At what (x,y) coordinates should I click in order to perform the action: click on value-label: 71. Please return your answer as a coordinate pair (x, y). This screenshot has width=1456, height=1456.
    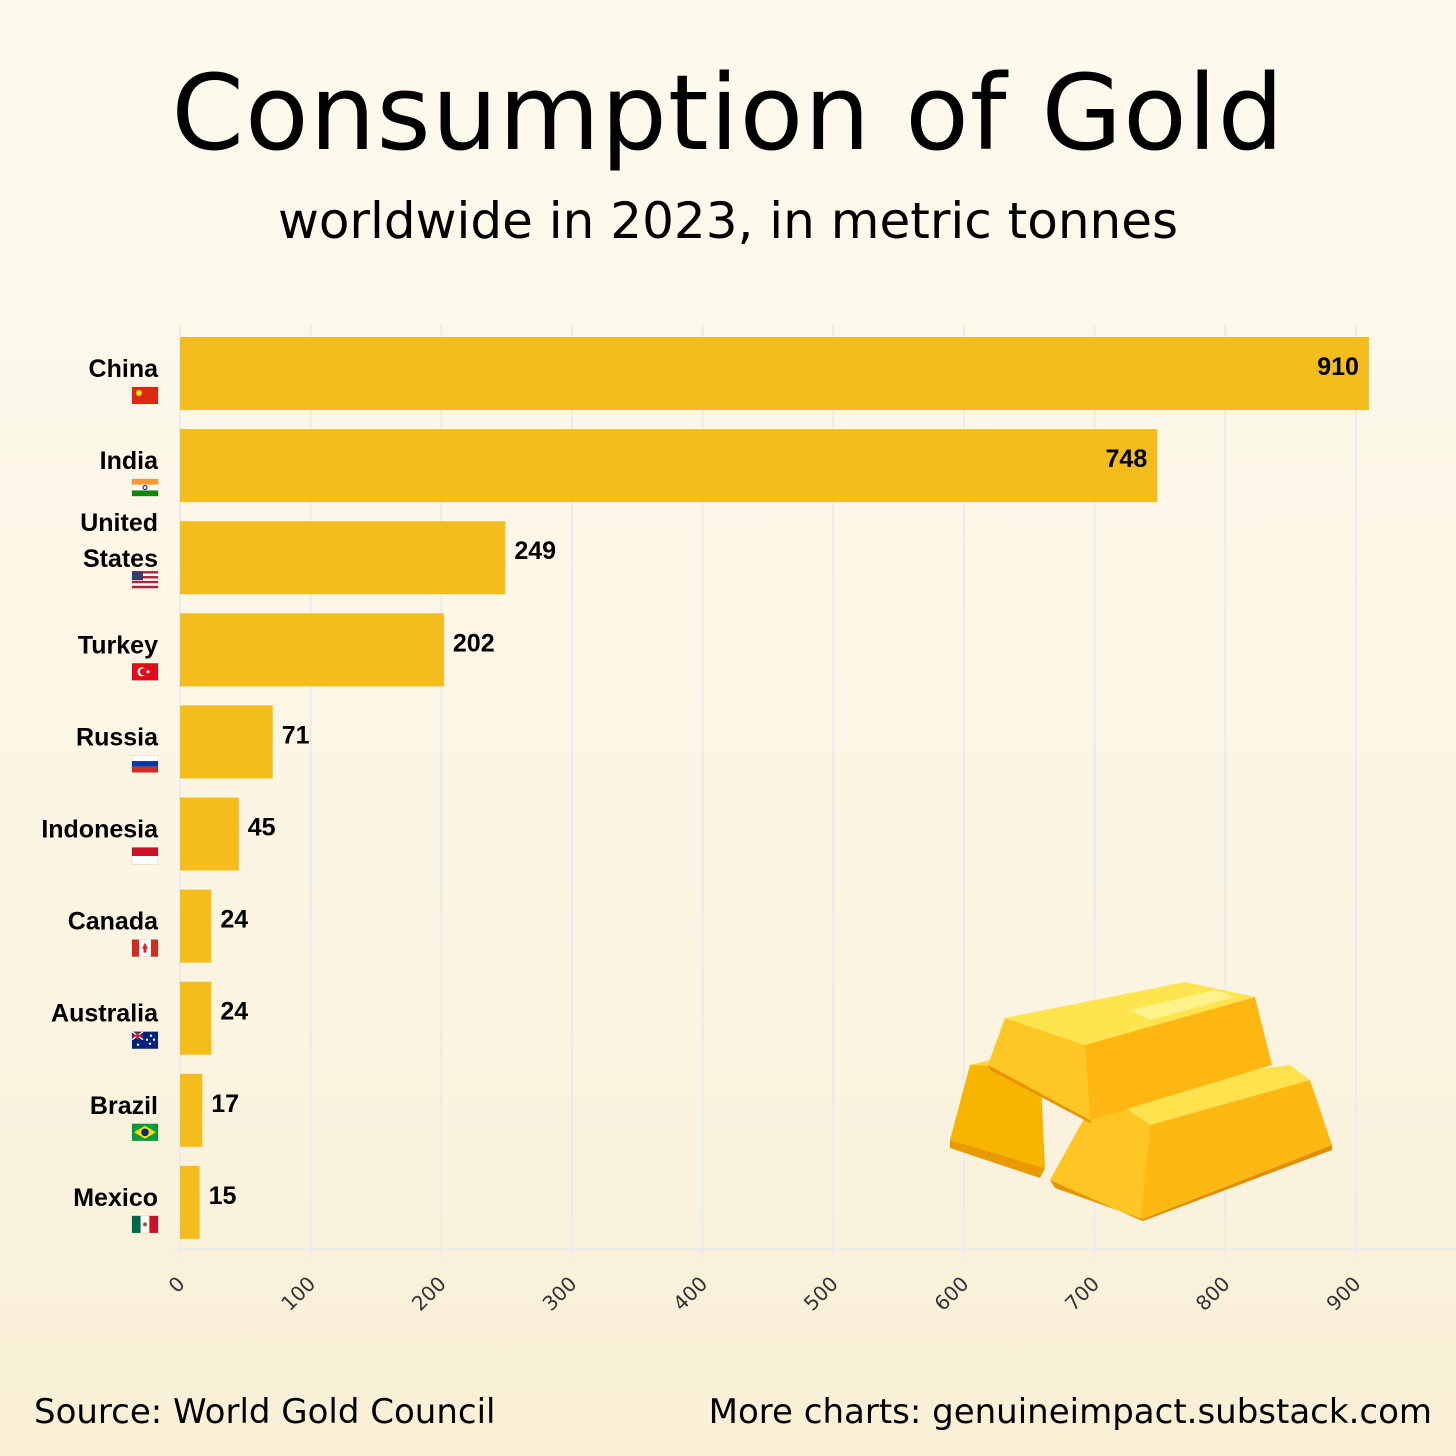
    Looking at the image, I should click on (296, 735).